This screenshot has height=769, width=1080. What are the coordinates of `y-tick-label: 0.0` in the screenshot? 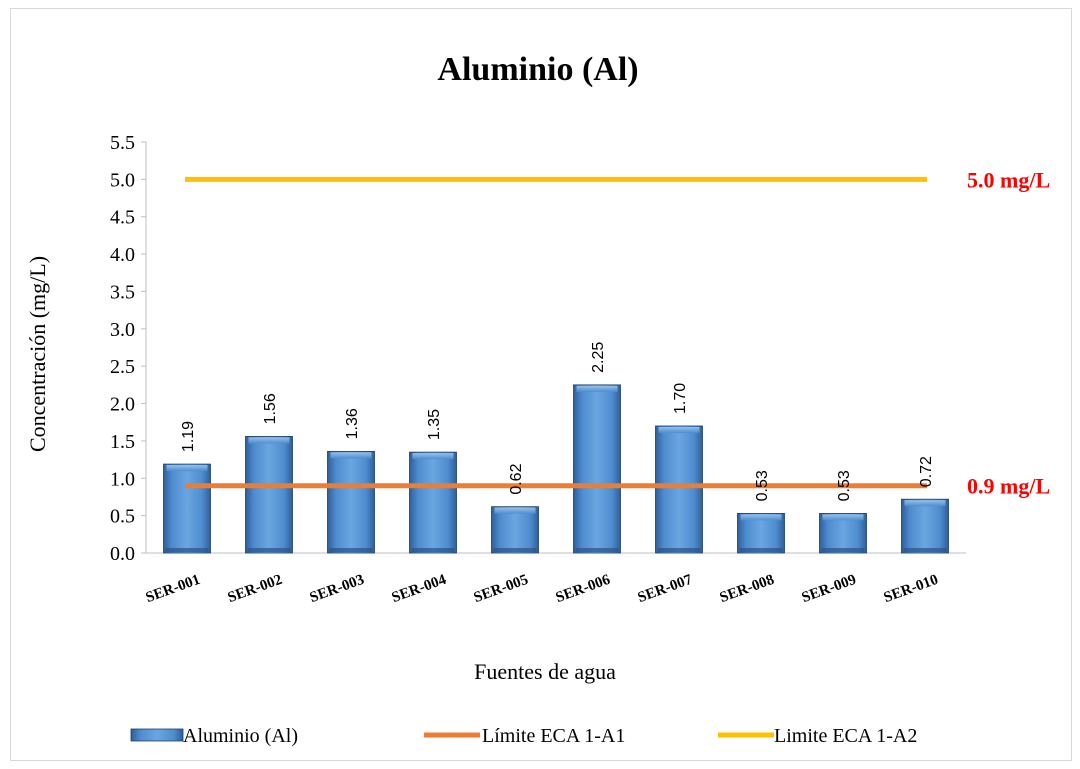 It's located at (122, 554).